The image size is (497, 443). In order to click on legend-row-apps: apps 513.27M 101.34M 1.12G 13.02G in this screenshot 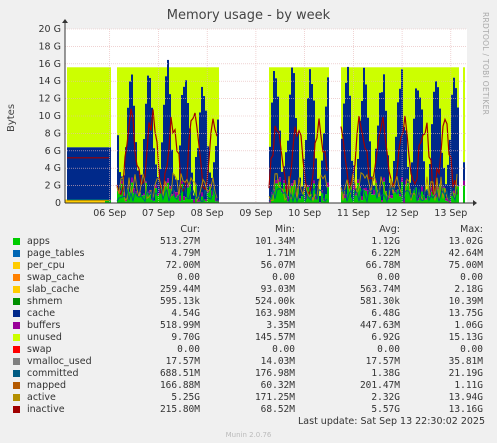, I will do `click(248, 242)`.